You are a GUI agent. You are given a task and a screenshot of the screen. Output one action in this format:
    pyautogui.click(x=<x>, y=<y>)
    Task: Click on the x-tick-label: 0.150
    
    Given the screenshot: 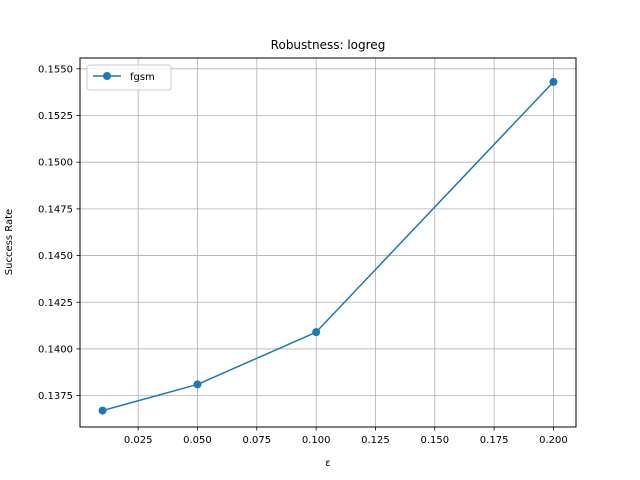 What is the action you would take?
    pyautogui.click(x=434, y=440)
    